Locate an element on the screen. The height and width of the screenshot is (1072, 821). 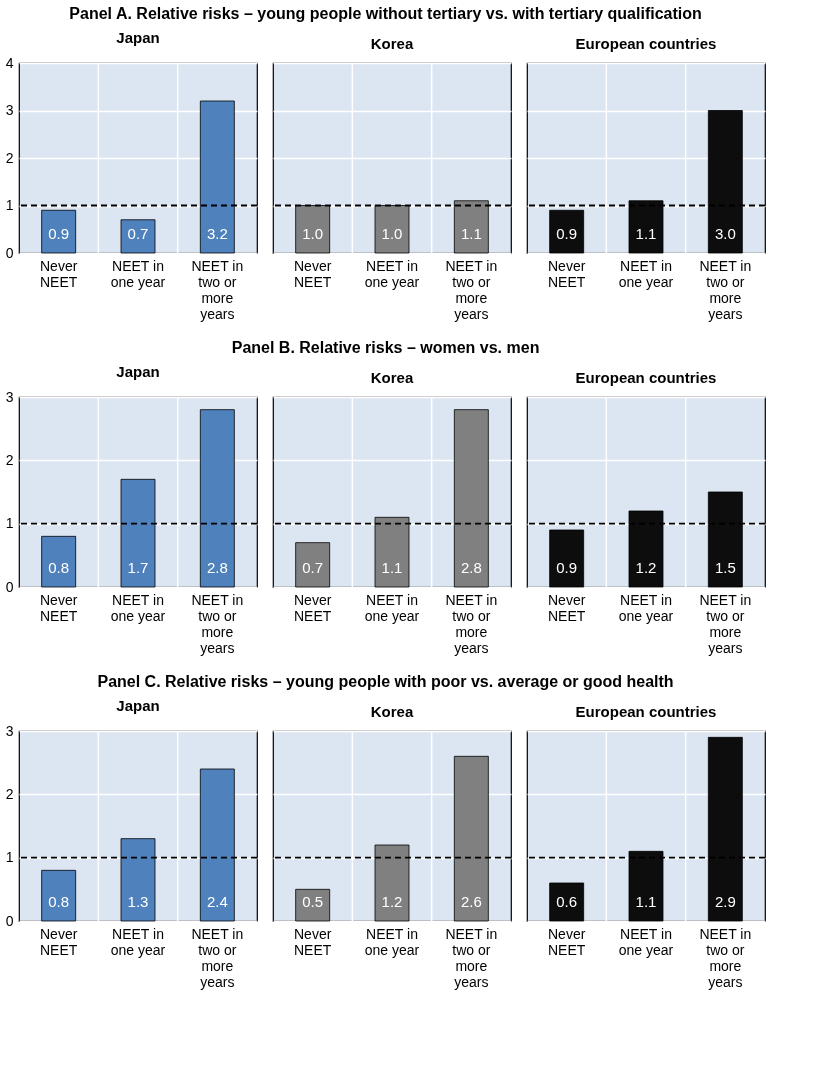
data-label: 1.5 is located at coordinates (725, 567).